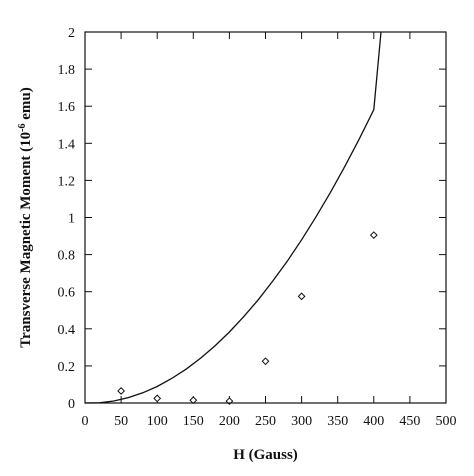 The width and height of the screenshot is (474, 476). What do you see at coordinates (85, 421) in the screenshot?
I see `x-tick-label: 0` at bounding box center [85, 421].